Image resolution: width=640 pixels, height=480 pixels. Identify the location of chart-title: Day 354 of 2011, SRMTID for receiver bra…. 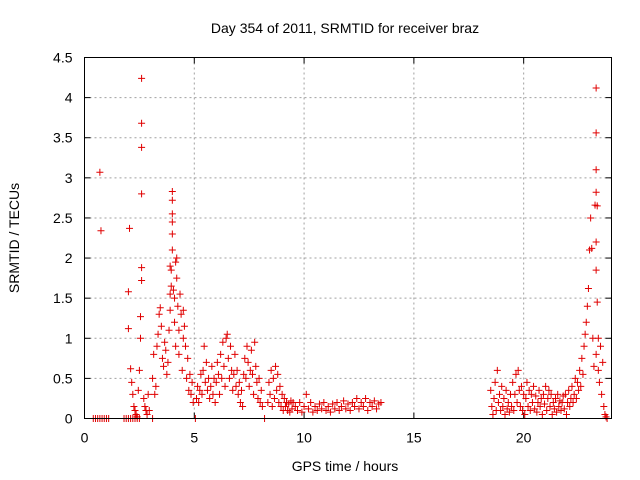
(345, 28).